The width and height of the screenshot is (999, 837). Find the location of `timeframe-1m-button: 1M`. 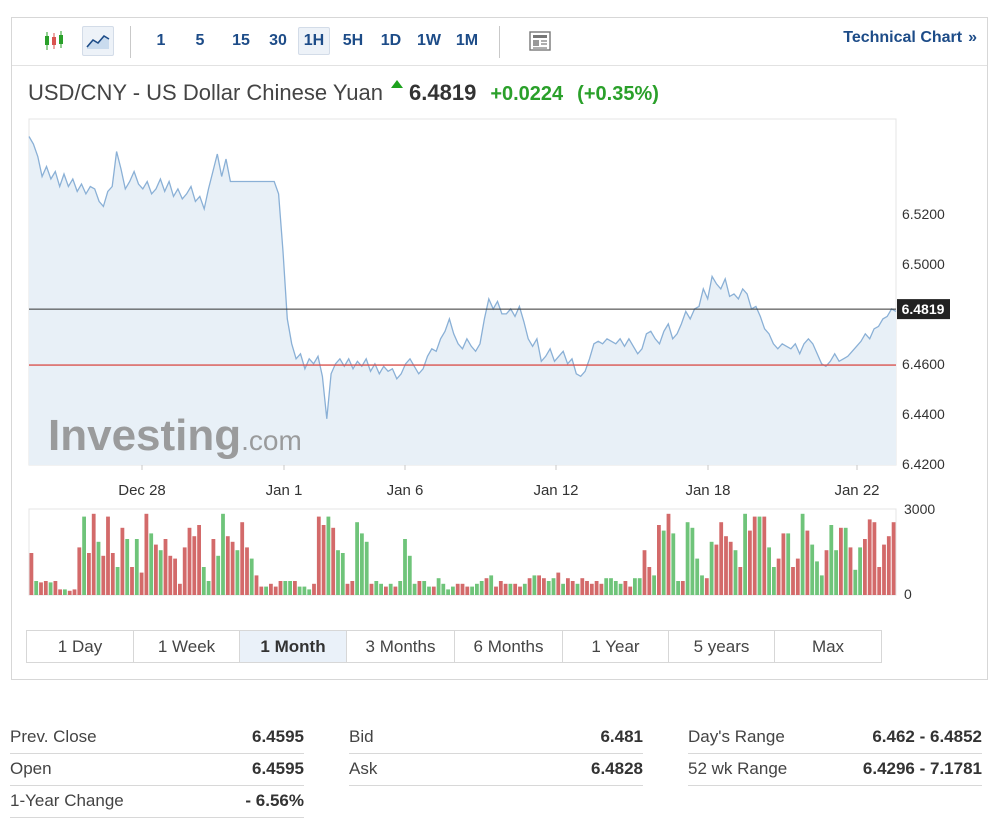

timeframe-1m-button: 1M is located at coordinates (467, 40).